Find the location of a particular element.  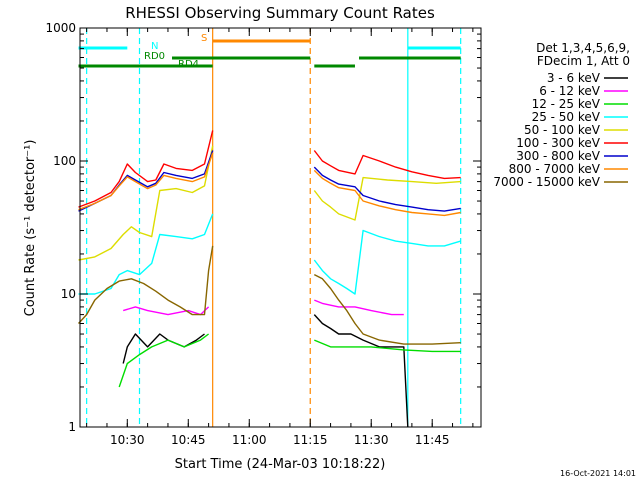

x-axis-label: Start Time (24-Mar-03 10:18:22) is located at coordinates (280, 464).